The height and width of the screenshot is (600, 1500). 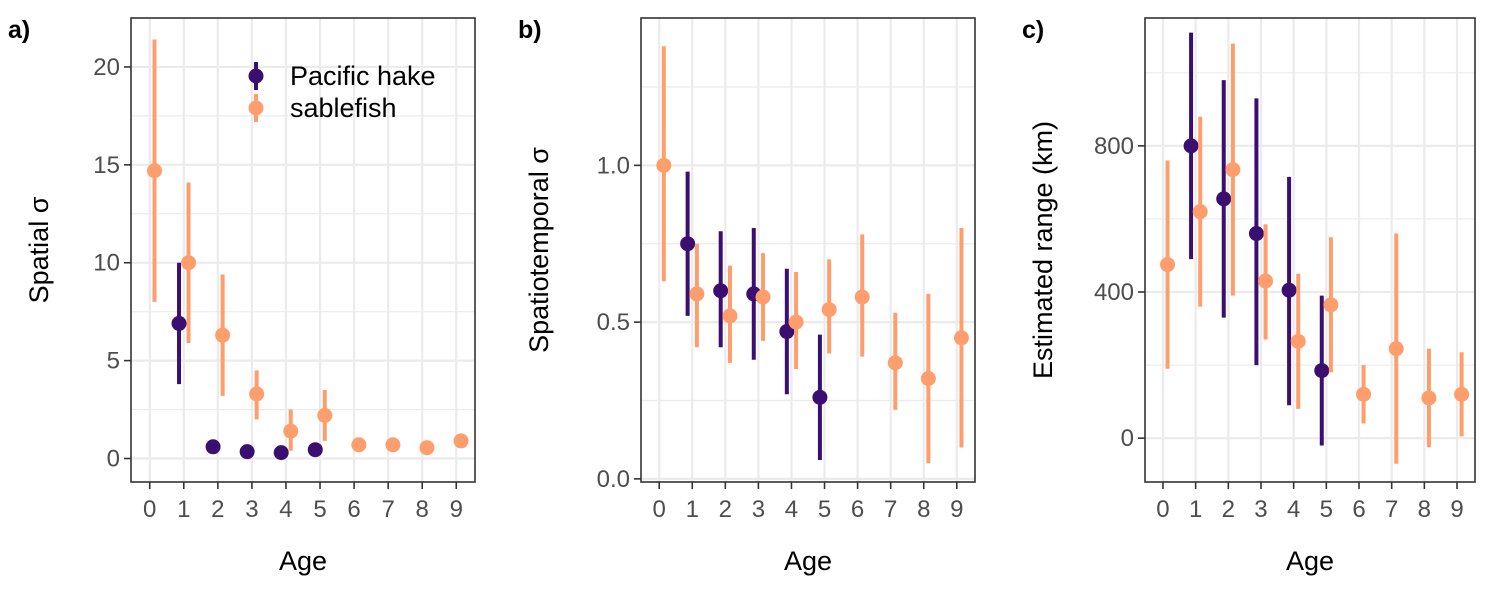 What do you see at coordinates (1114, 146) in the screenshot?
I see `y-tick-label: 800` at bounding box center [1114, 146].